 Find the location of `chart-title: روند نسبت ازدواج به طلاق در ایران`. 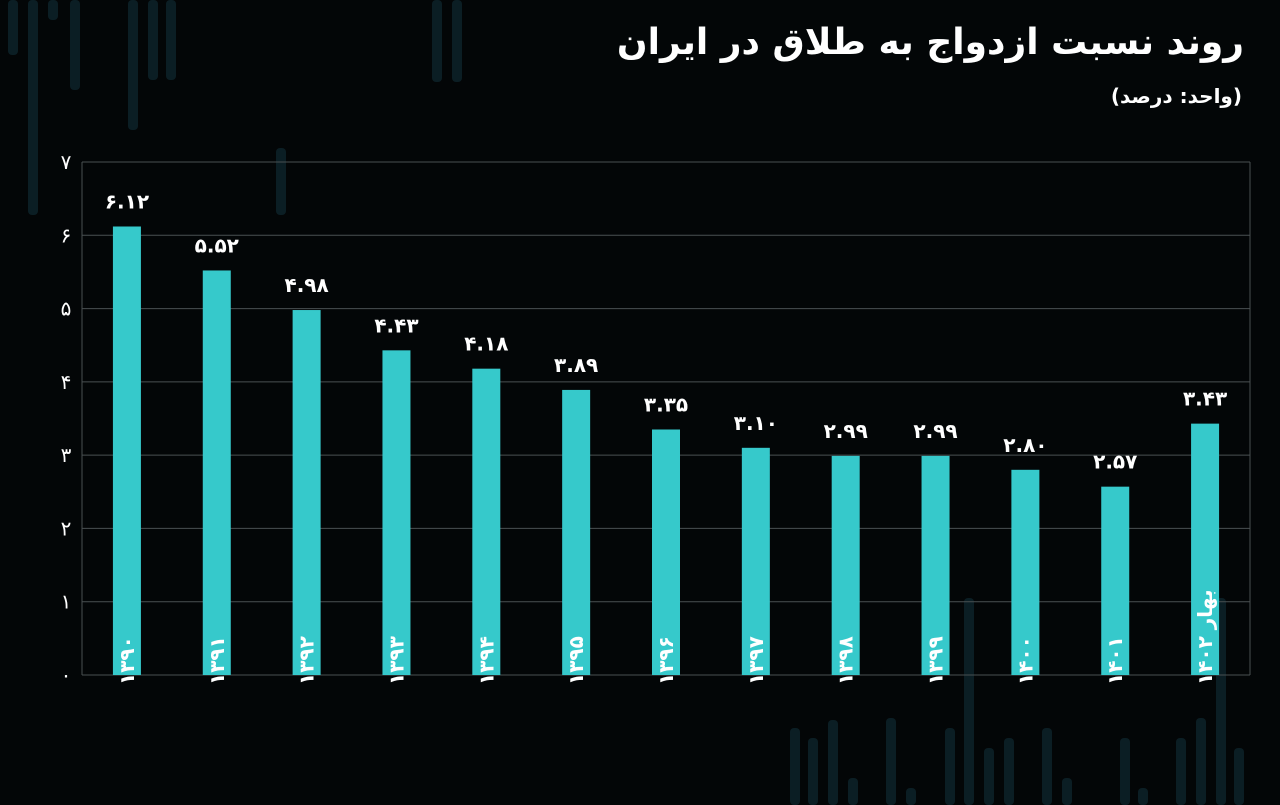

chart-title: روند نسبت ازدواج به طلاق در ایران is located at coordinates (930, 42).